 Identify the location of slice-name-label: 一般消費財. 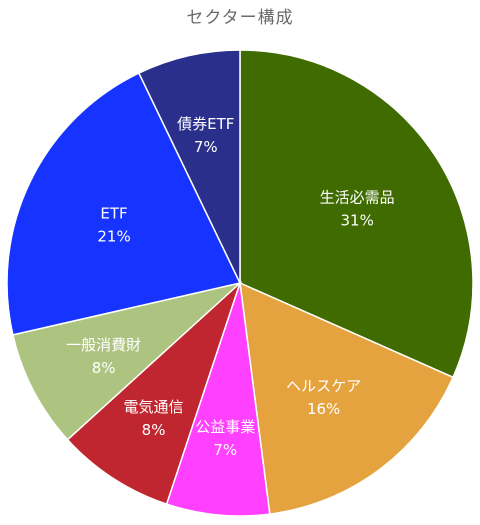
(103, 345).